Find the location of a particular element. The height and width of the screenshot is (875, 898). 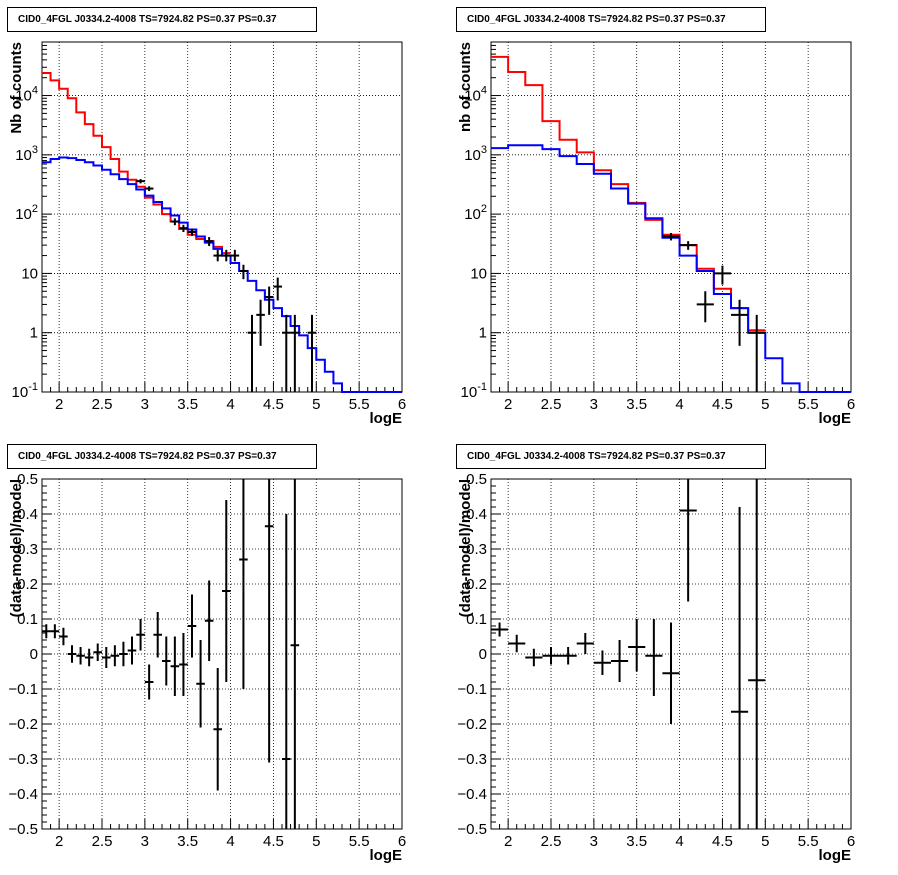

y-tick-label: −0.3 is located at coordinates (472, 759).